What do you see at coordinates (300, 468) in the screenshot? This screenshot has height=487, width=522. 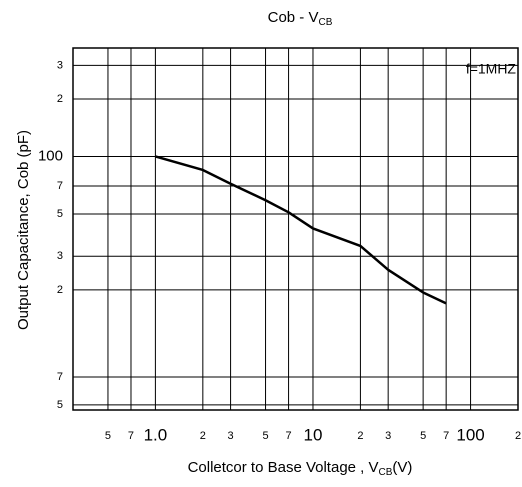 I see `x-axis-label: Colletcor to Base Voltage , VCB(V)` at bounding box center [300, 468].